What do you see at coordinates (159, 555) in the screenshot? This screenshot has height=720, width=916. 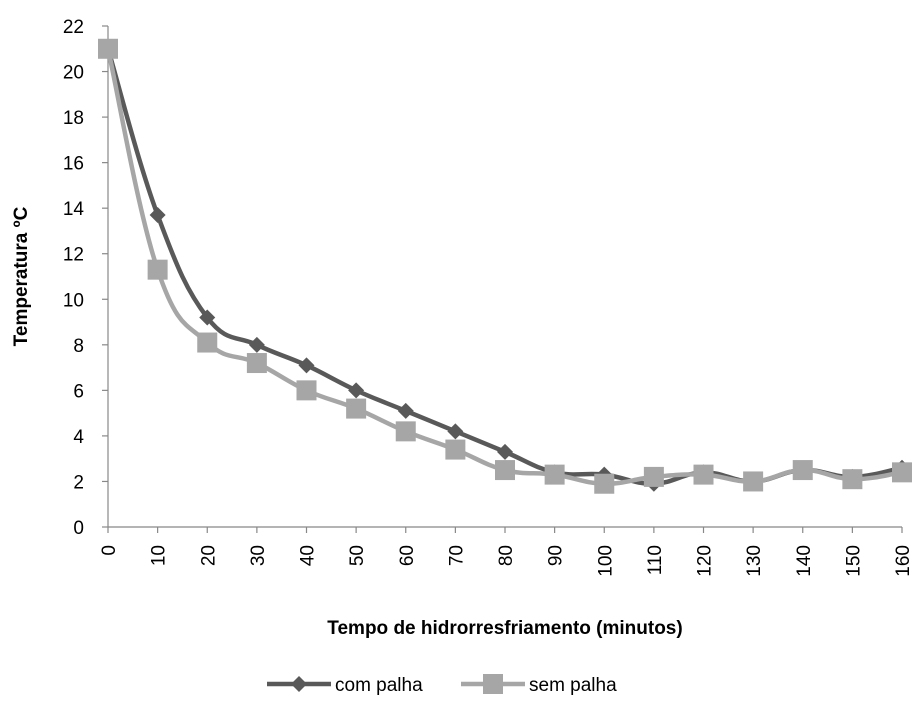 I see `x-tick-label: 10` at bounding box center [159, 555].